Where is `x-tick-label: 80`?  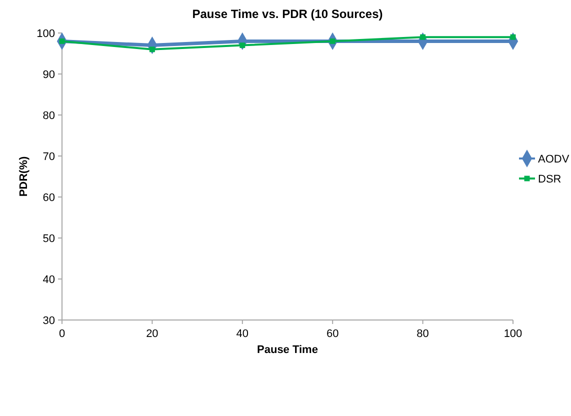
x-tick-label: 80 is located at coordinates (422, 334).